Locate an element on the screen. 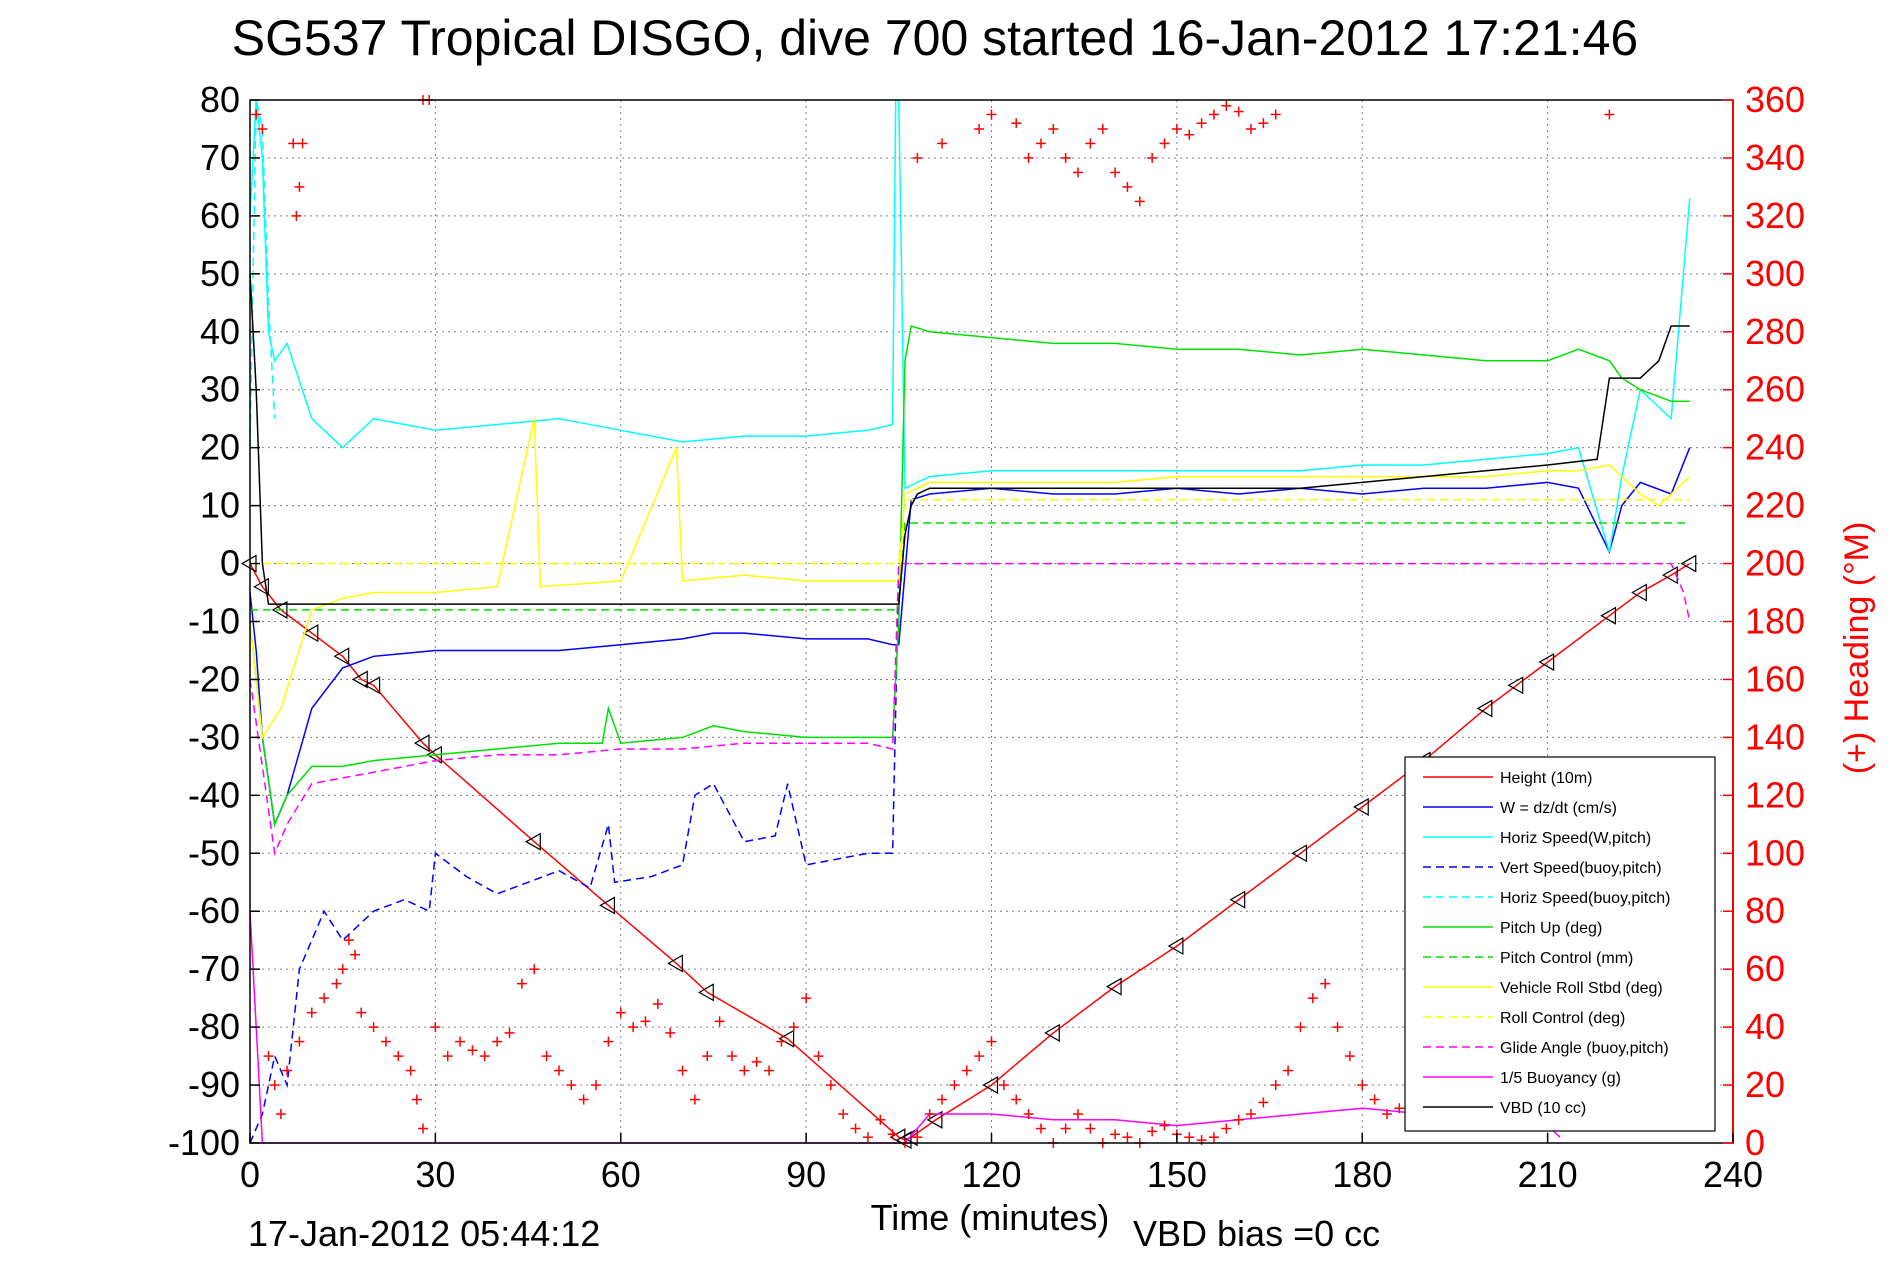 The image size is (1891, 1267). legend-label-vbd: VBD (10 cc) is located at coordinates (1543, 1108).